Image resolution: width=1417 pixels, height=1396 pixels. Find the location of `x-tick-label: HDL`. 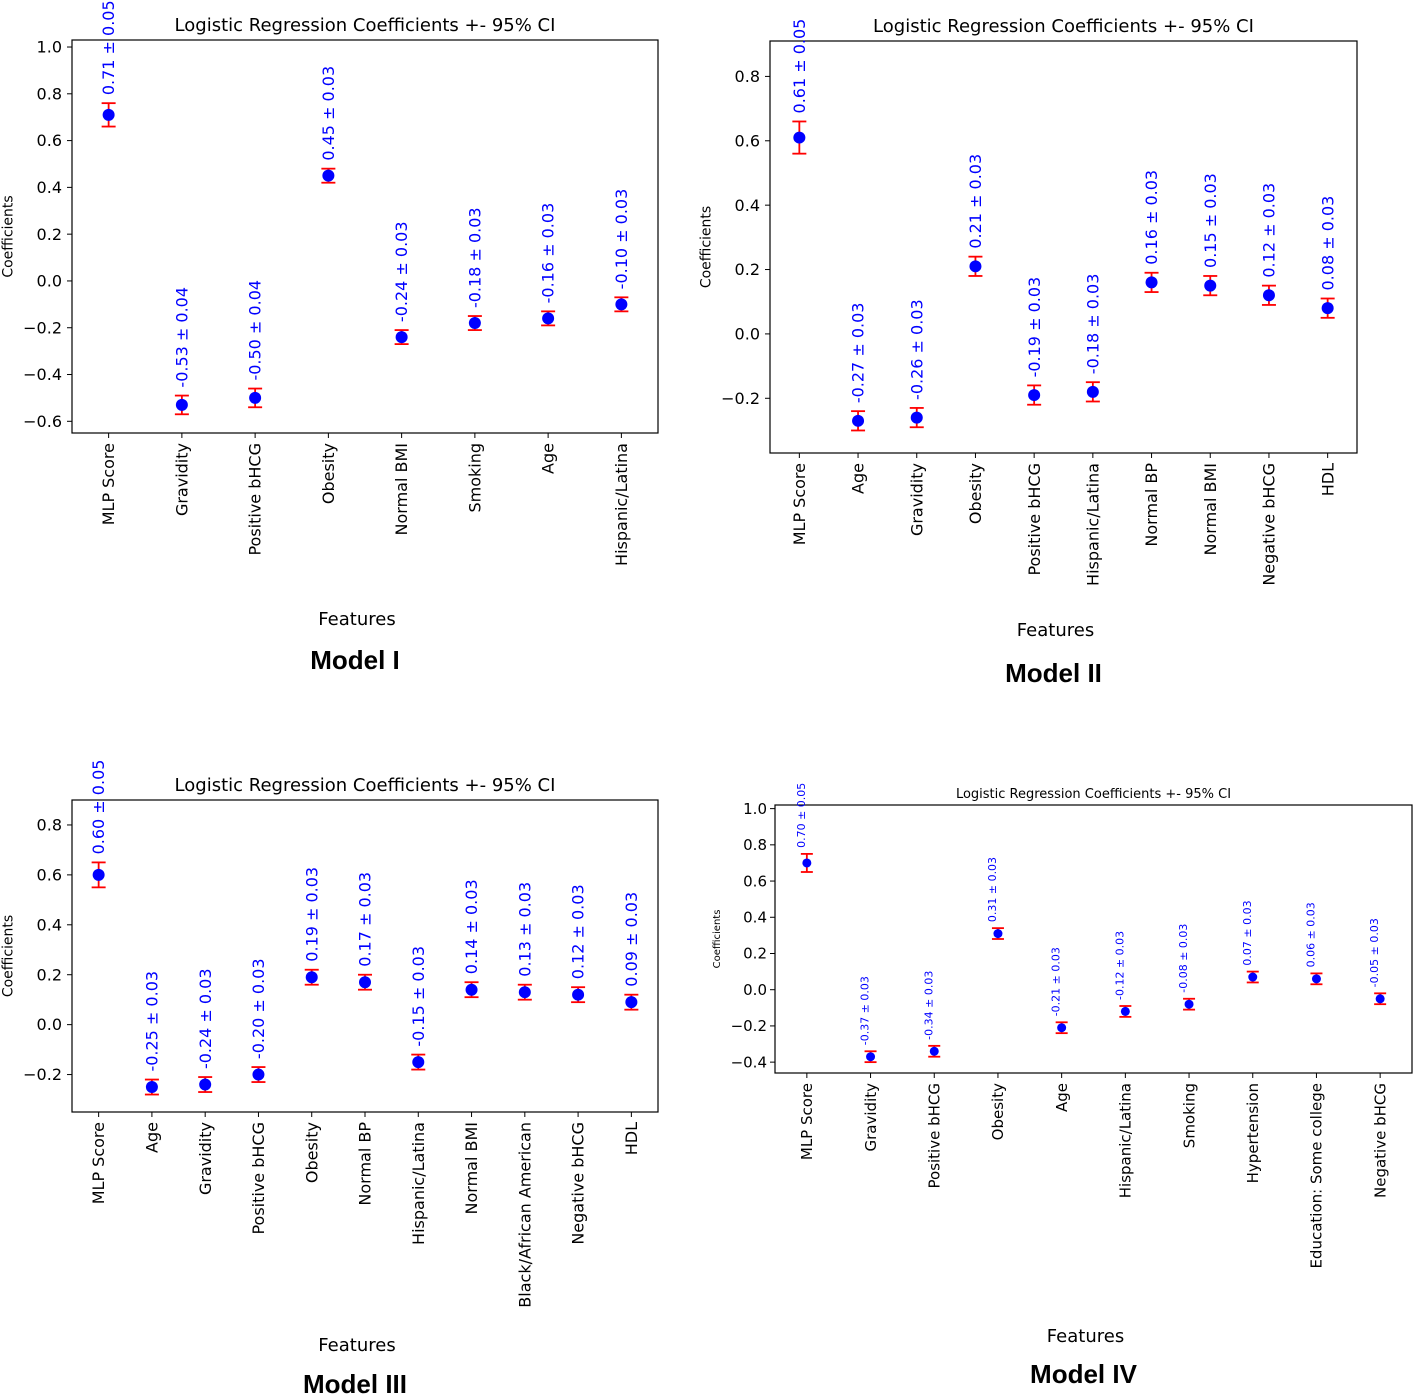

x-tick-label: HDL is located at coordinates (631, 1138).